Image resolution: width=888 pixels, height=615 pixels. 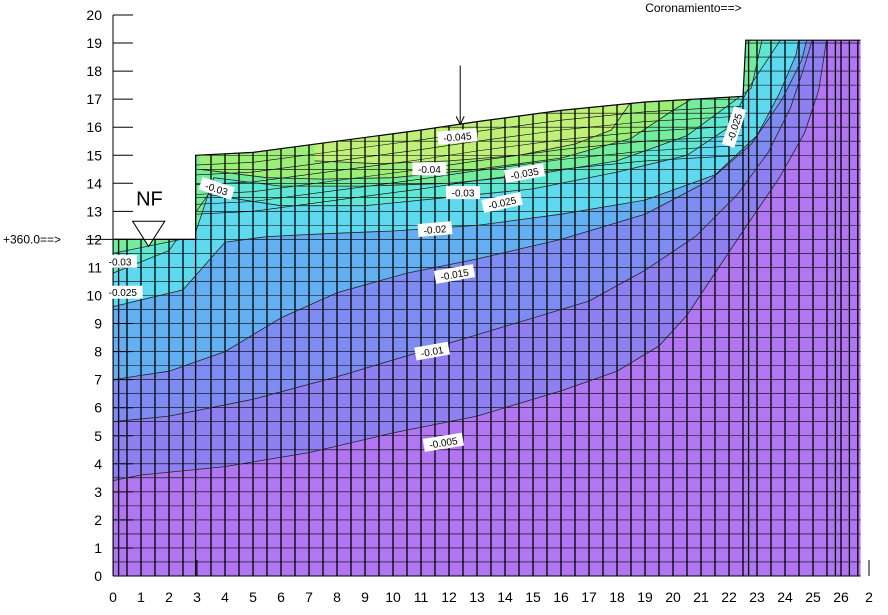 I want to click on contour-label: -0.025, so click(x=123, y=292).